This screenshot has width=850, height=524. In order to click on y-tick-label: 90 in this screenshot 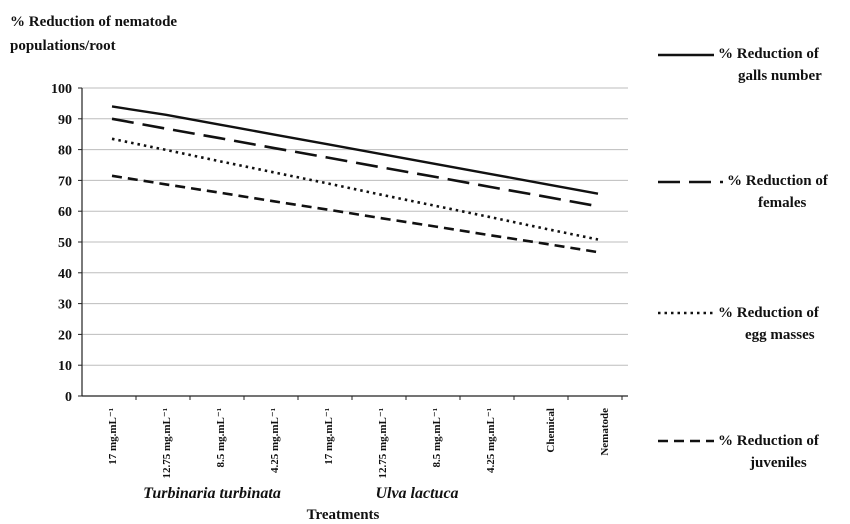, I will do `click(65, 120)`.